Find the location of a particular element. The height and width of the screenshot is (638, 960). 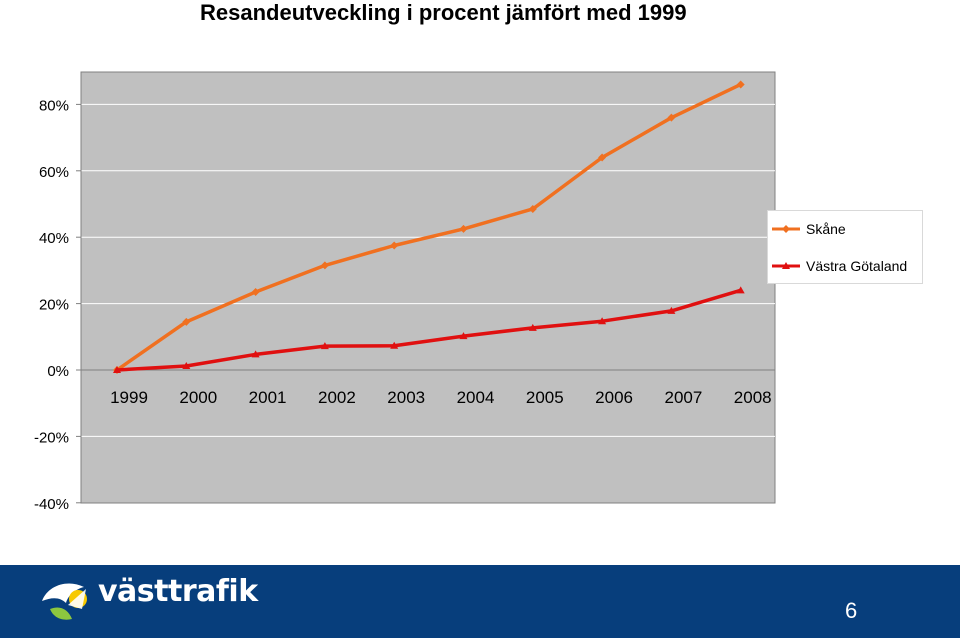

data-point-vastra-gotaland-2000 is located at coordinates (186, 366).